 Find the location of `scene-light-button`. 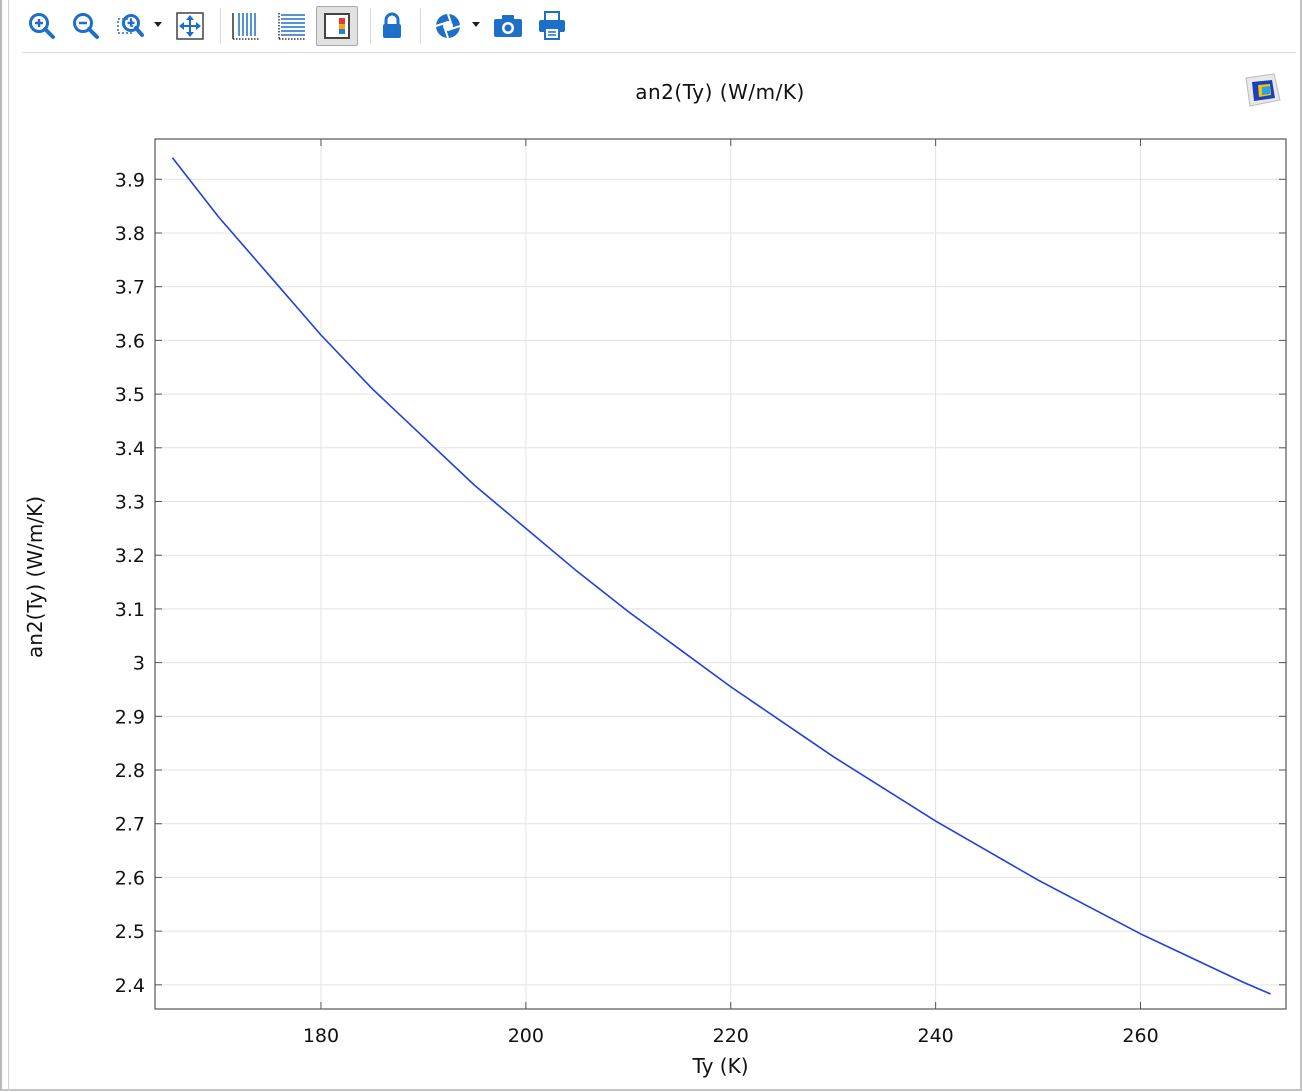

scene-light-button is located at coordinates (448, 26).